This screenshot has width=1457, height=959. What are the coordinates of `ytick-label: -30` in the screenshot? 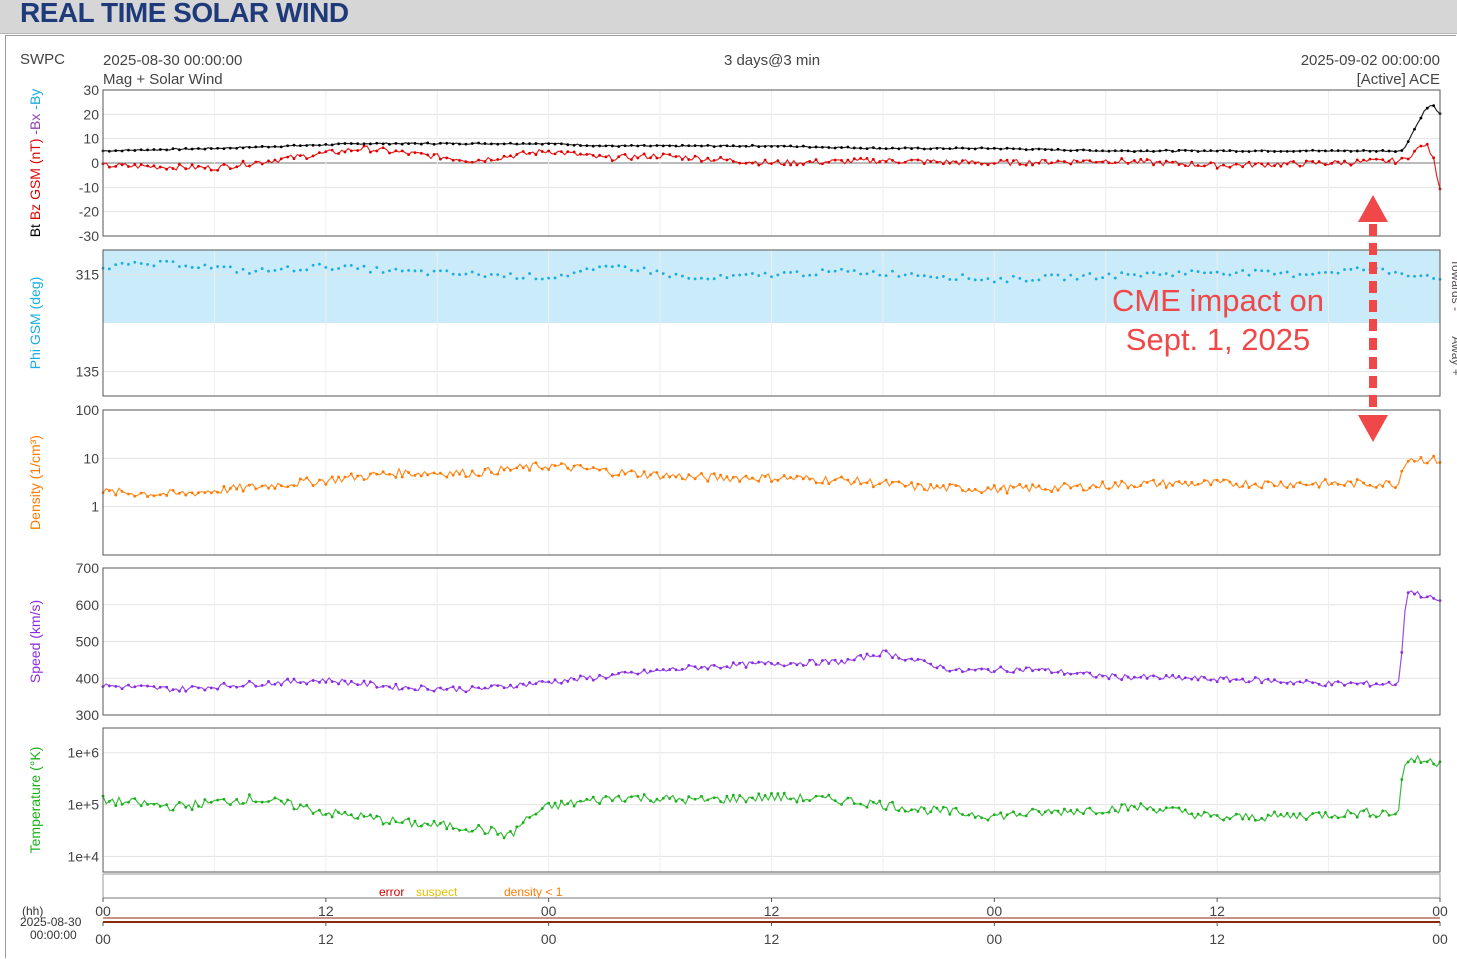 It's located at (89, 236).